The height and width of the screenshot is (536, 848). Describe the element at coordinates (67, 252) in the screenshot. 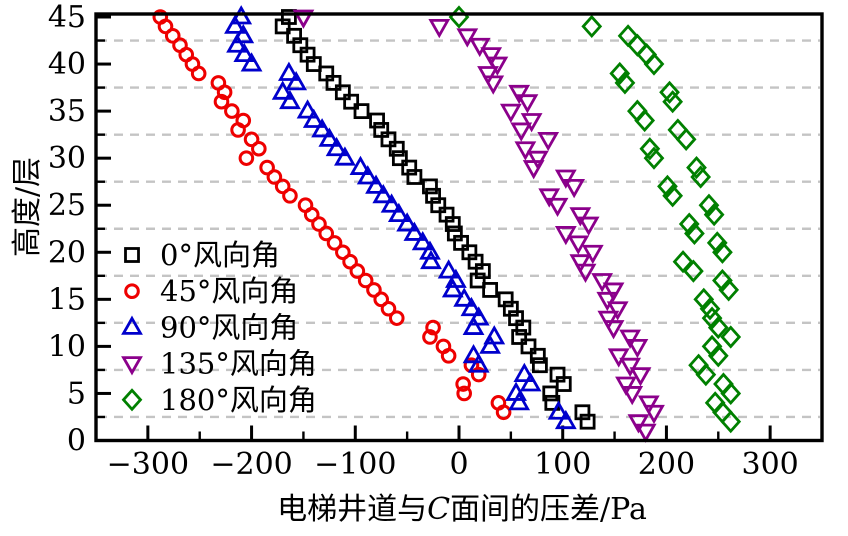

I see `svg-text: 20` at that location.